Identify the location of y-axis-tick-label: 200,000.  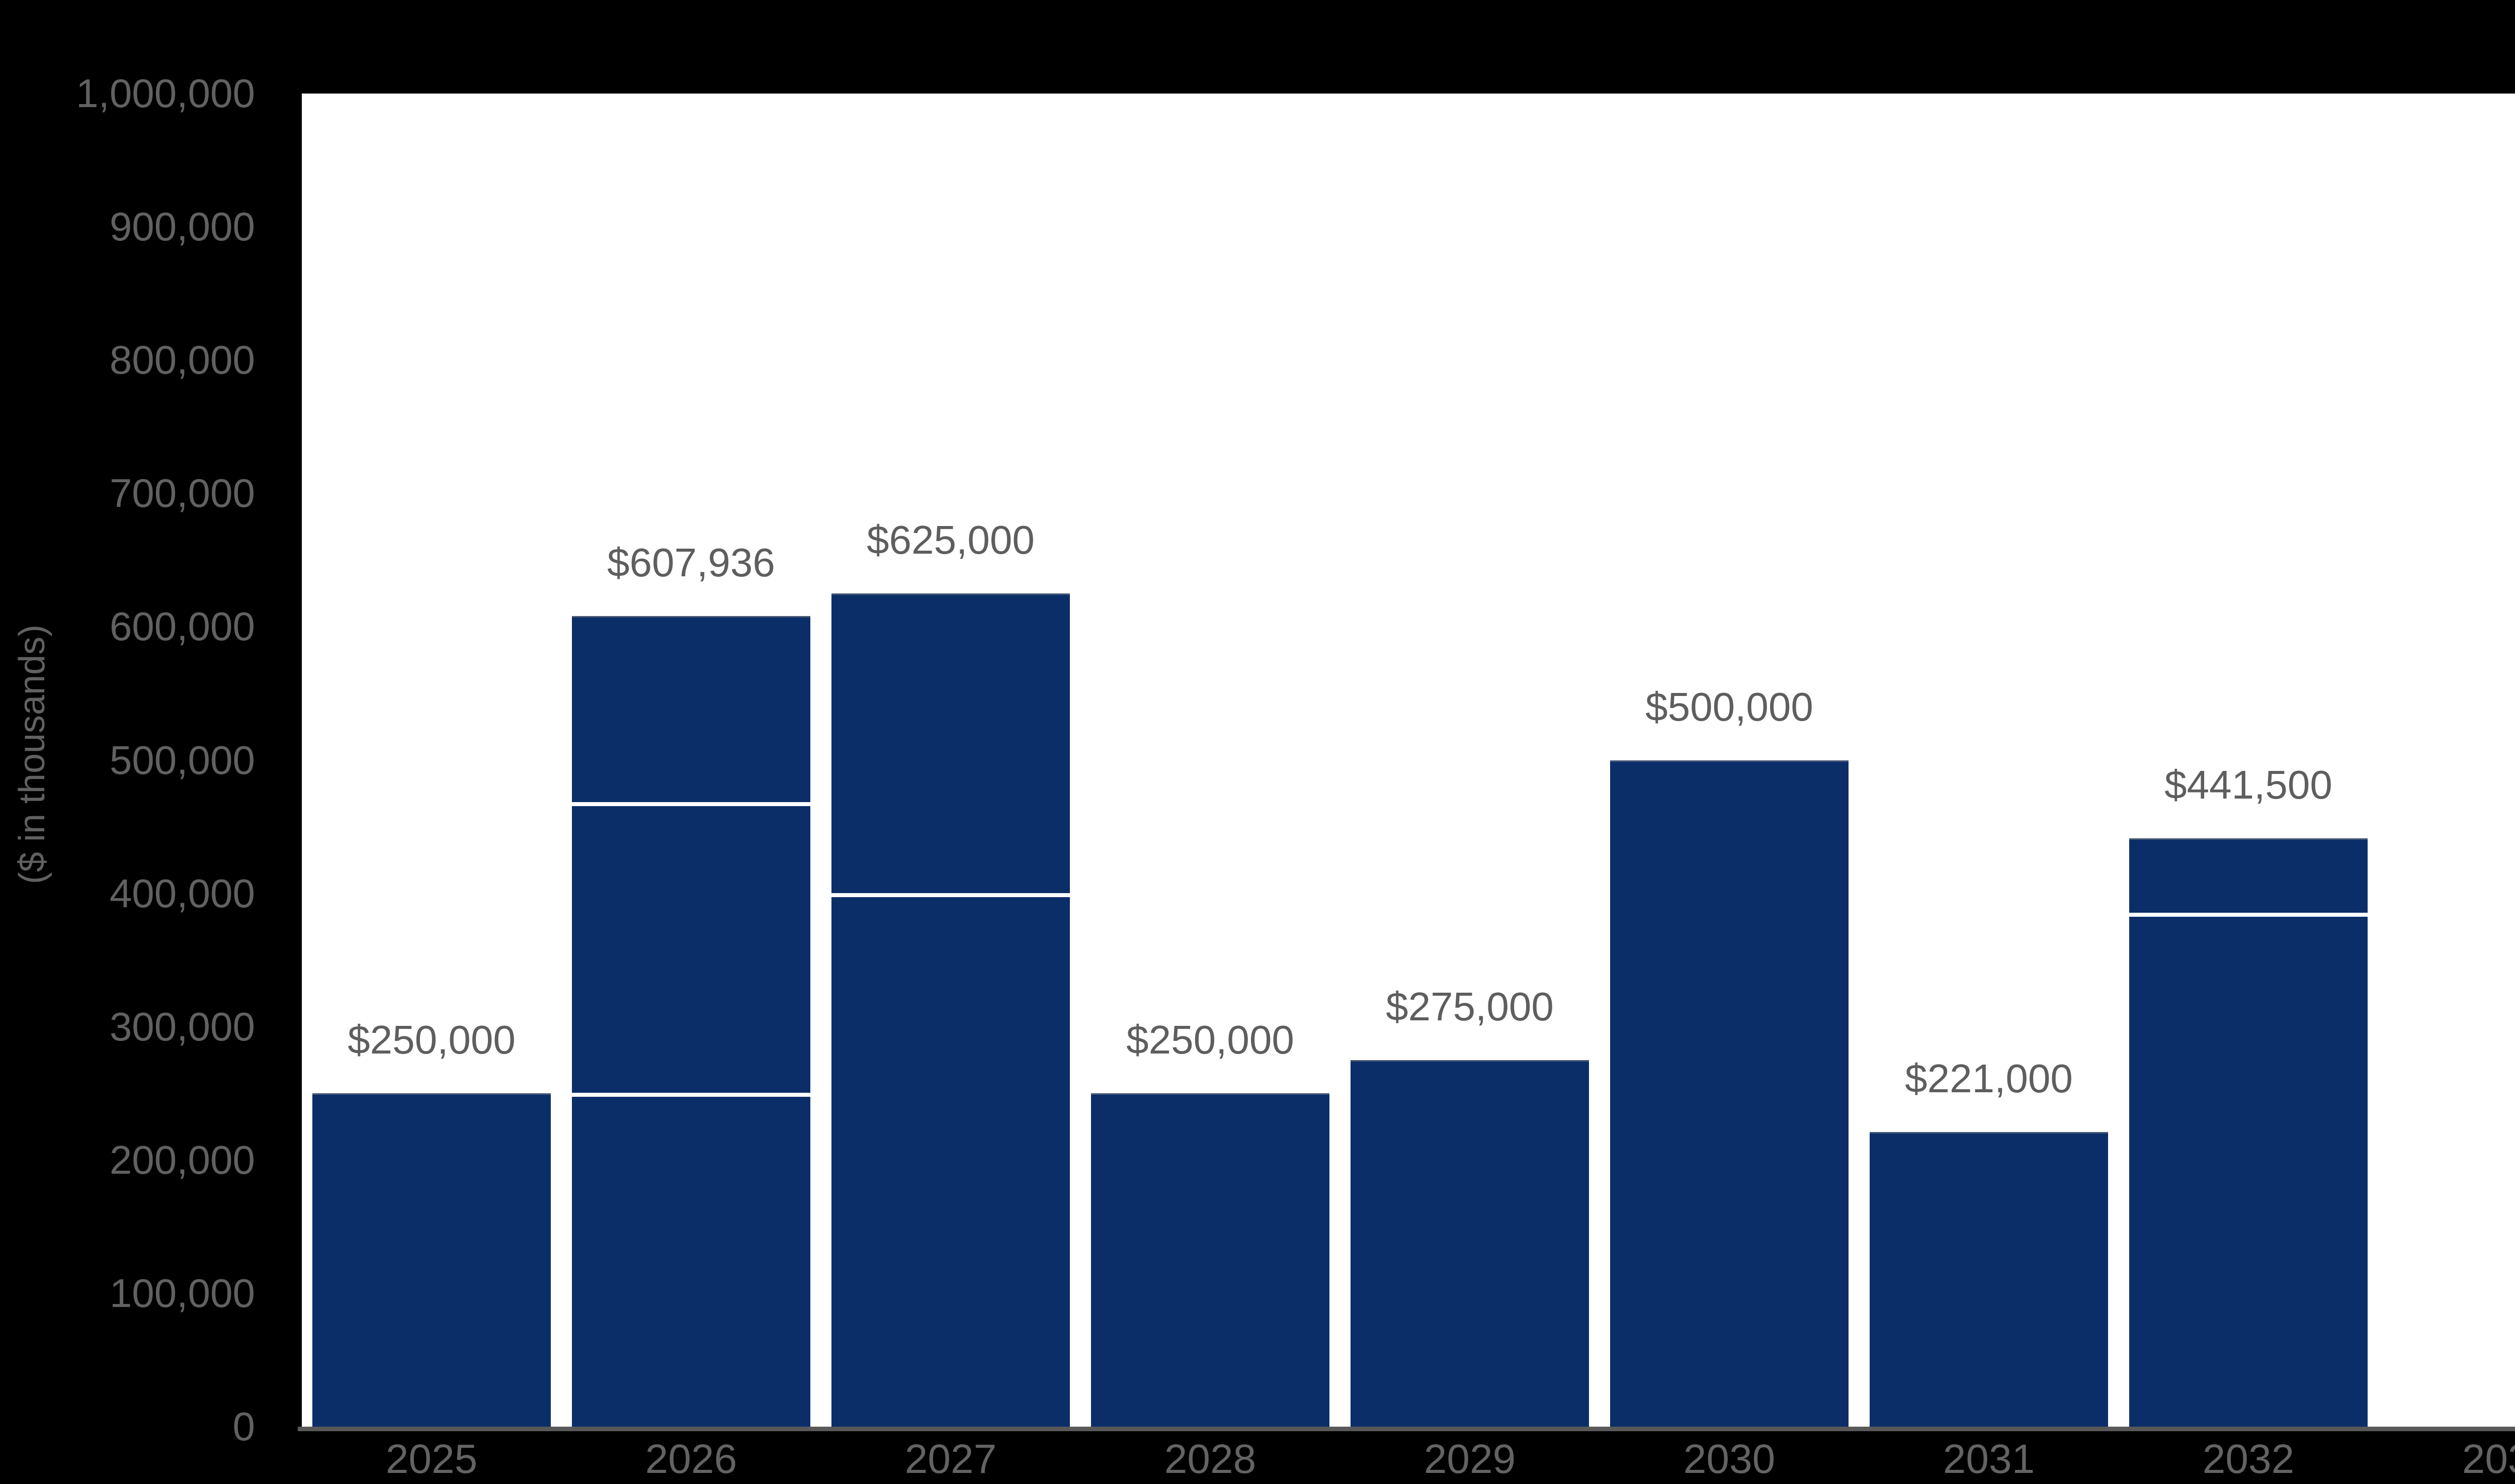
(182, 1159).